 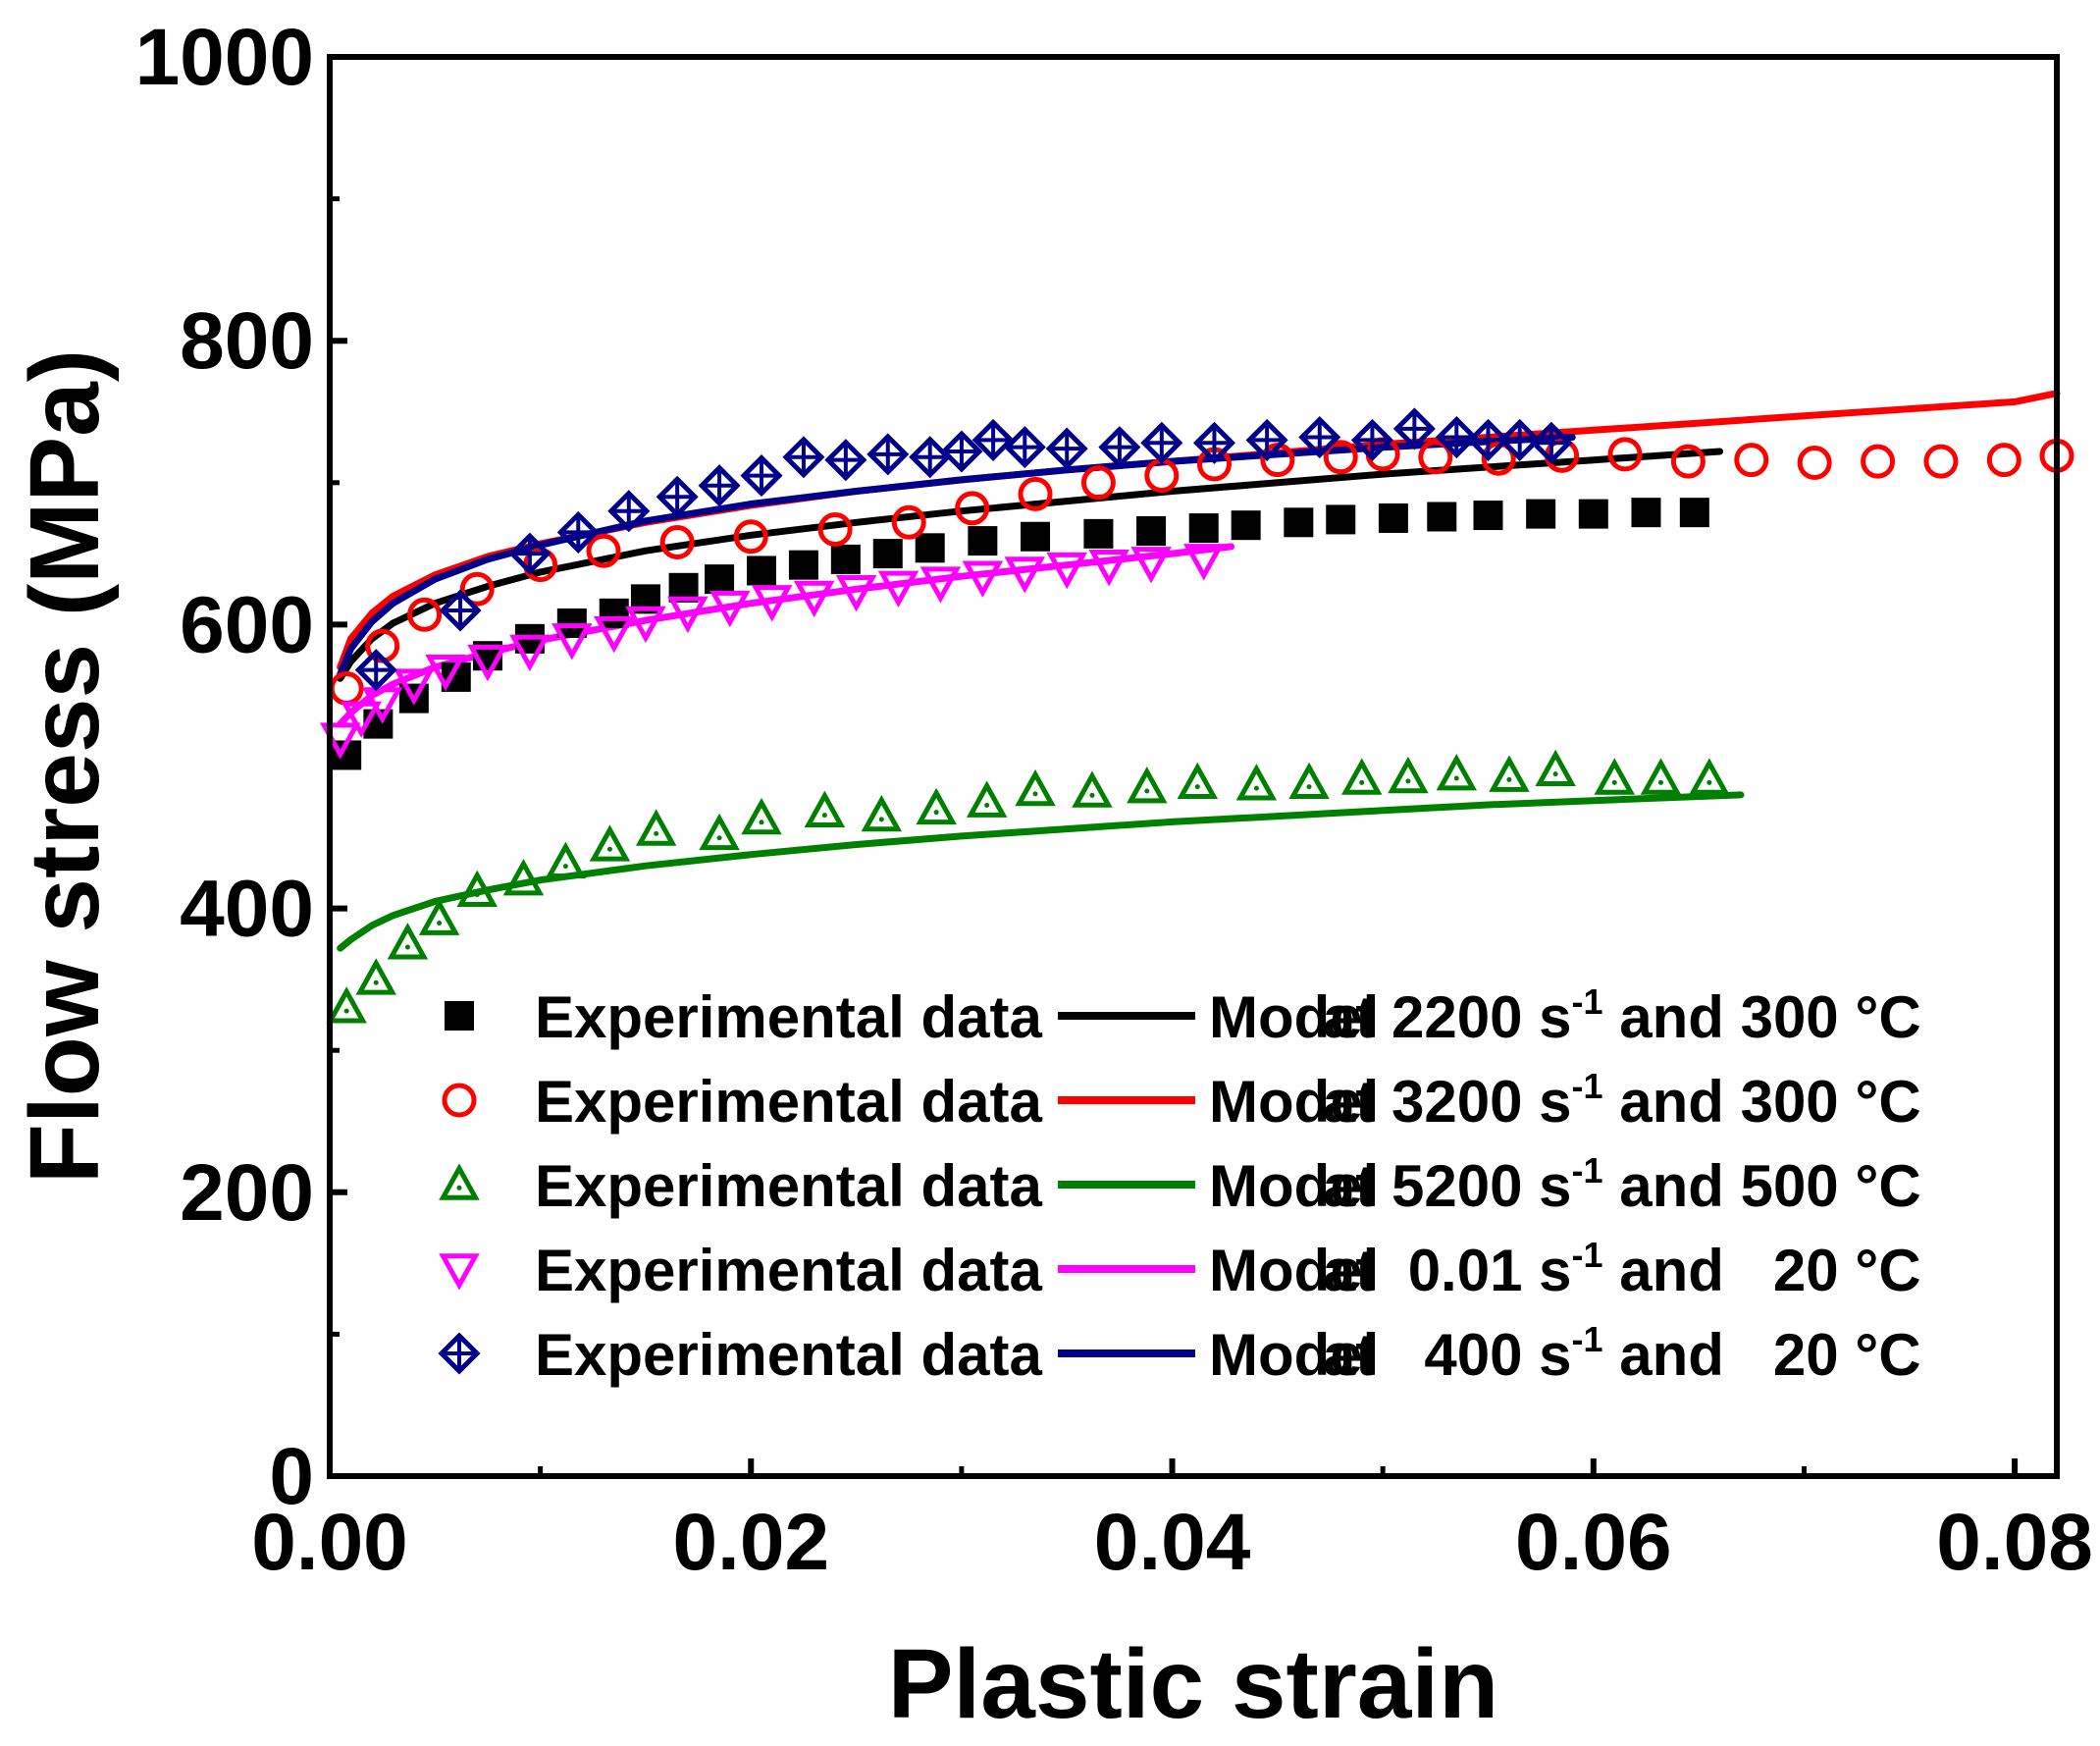 What do you see at coordinates (247, 1193) in the screenshot?
I see `y-tick-label: 200` at bounding box center [247, 1193].